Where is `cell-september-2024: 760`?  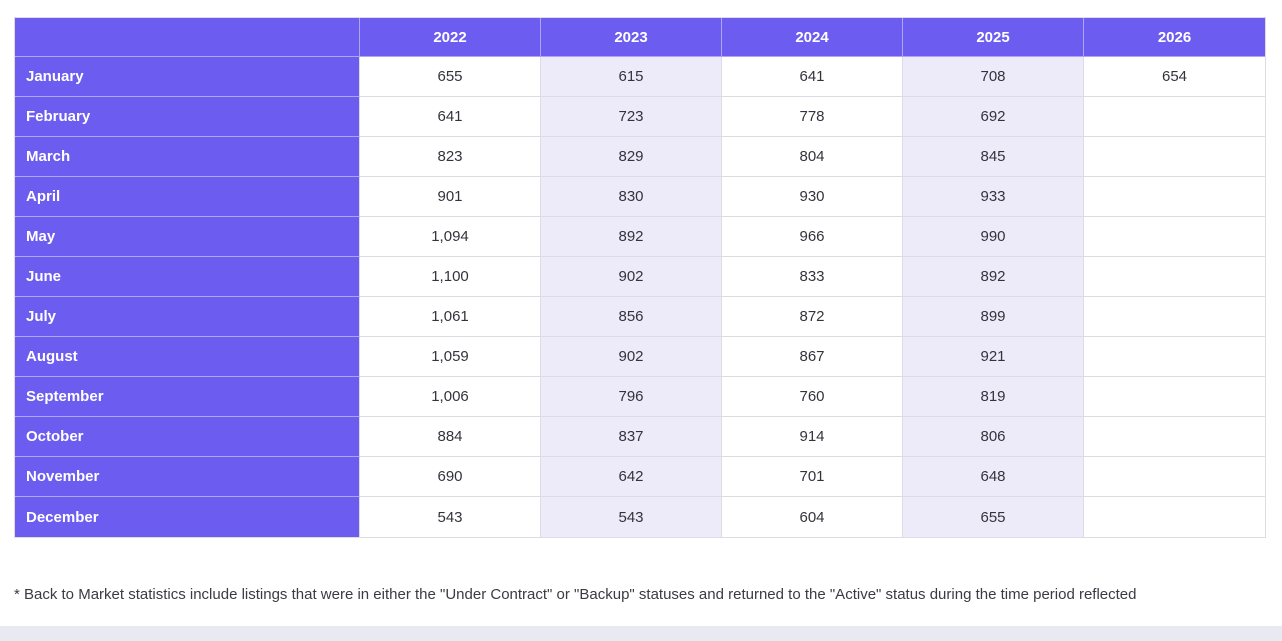
cell-september-2024: 760 is located at coordinates (812, 397).